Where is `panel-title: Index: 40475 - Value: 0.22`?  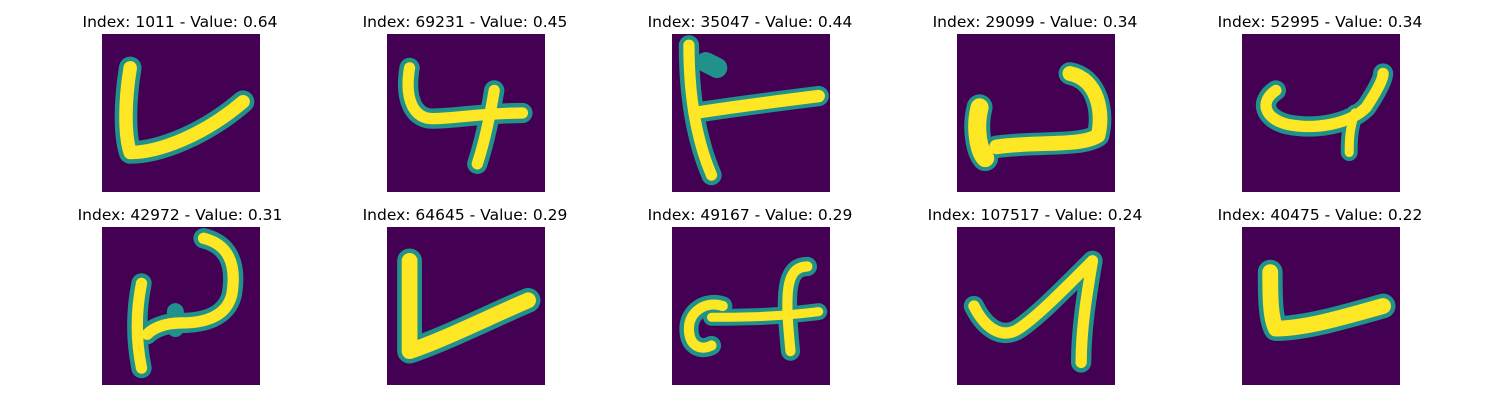 panel-title: Index: 40475 - Value: 0.22 is located at coordinates (1320, 215).